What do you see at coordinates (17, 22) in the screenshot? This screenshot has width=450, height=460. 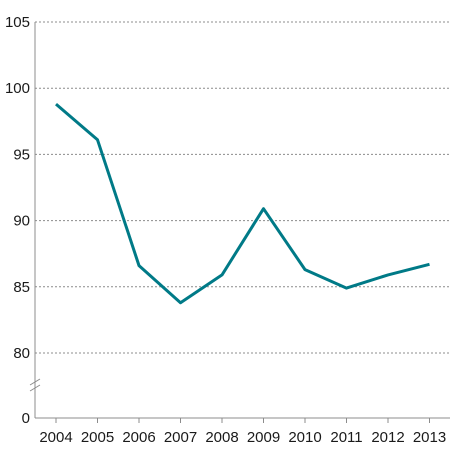 I see `y-tick-label: 105` at bounding box center [17, 22].